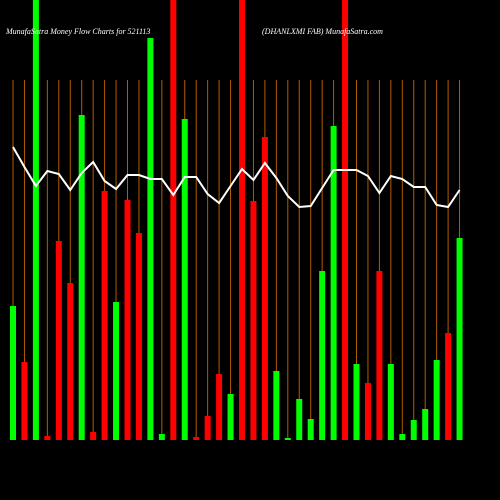 This screenshot has height=500, width=500. I want to click on chart-subtitle: (DHANLXMI FAB) MunafaSatra.com, so click(322, 31).